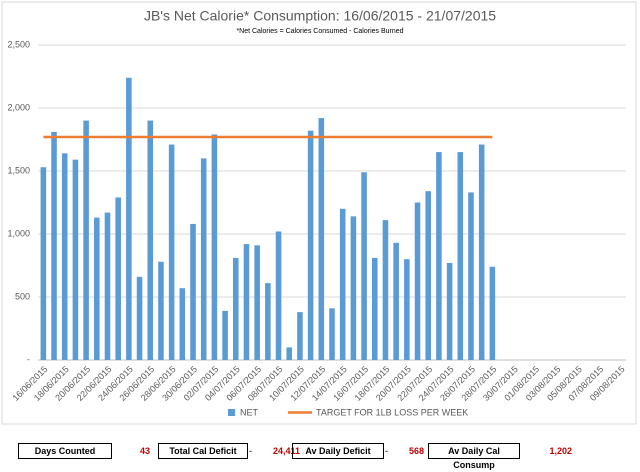 Image resolution: width=640 pixels, height=472 pixels. What do you see at coordinates (416, 451) in the screenshot?
I see `summary-value: 568` at bounding box center [416, 451].